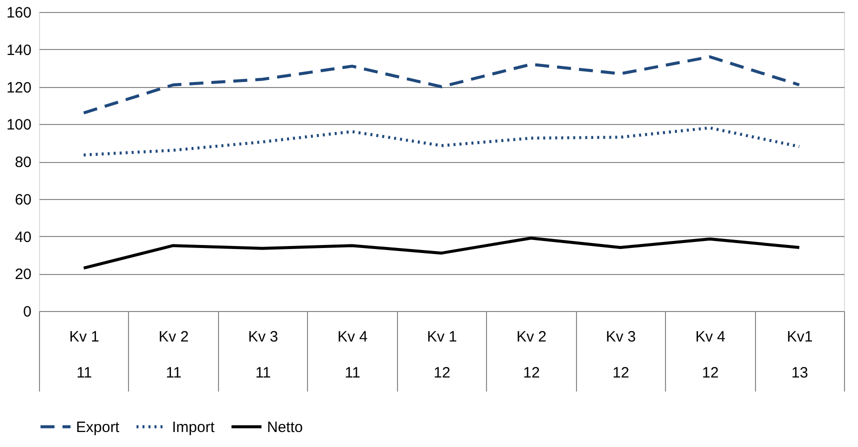  I want to click on category-label: Kv 4 11, so click(353, 355).